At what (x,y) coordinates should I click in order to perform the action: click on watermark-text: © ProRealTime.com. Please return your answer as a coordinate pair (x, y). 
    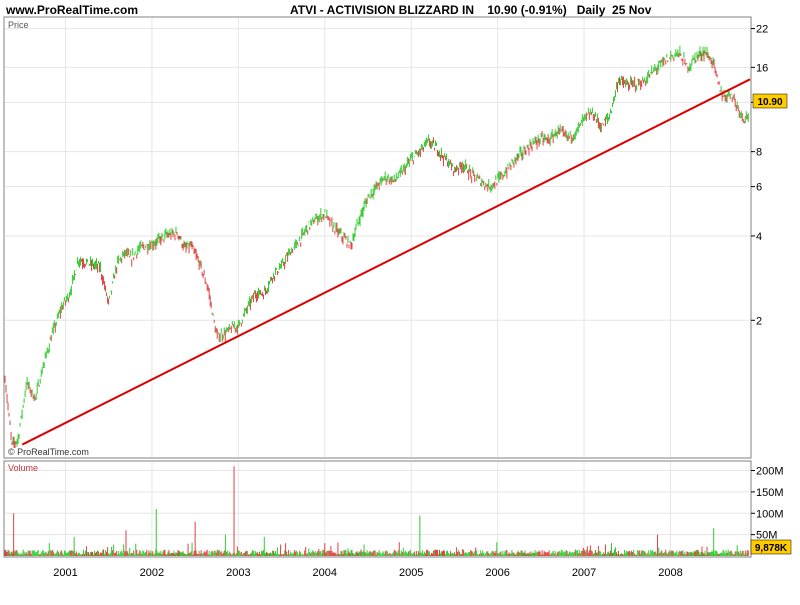
    Looking at the image, I should click on (48, 452).